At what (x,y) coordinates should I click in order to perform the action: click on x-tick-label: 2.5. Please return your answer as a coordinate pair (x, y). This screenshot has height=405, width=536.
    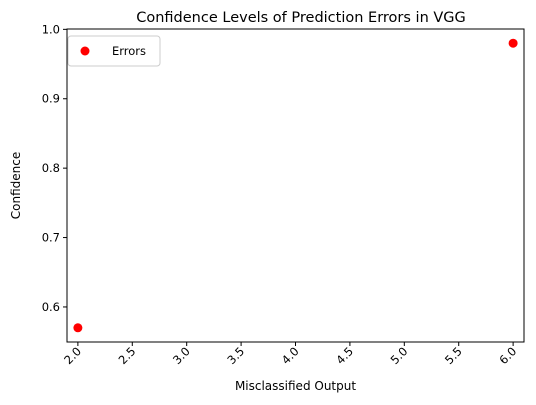
    Looking at the image, I should click on (127, 355).